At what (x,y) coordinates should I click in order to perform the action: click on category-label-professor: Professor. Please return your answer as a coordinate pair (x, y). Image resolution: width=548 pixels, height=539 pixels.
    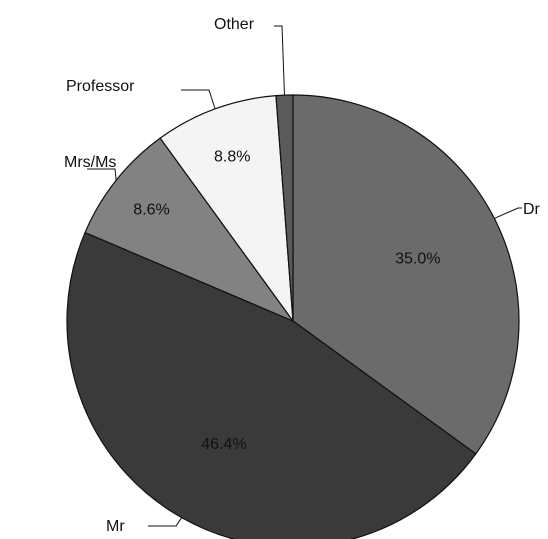
    Looking at the image, I should click on (100, 86).